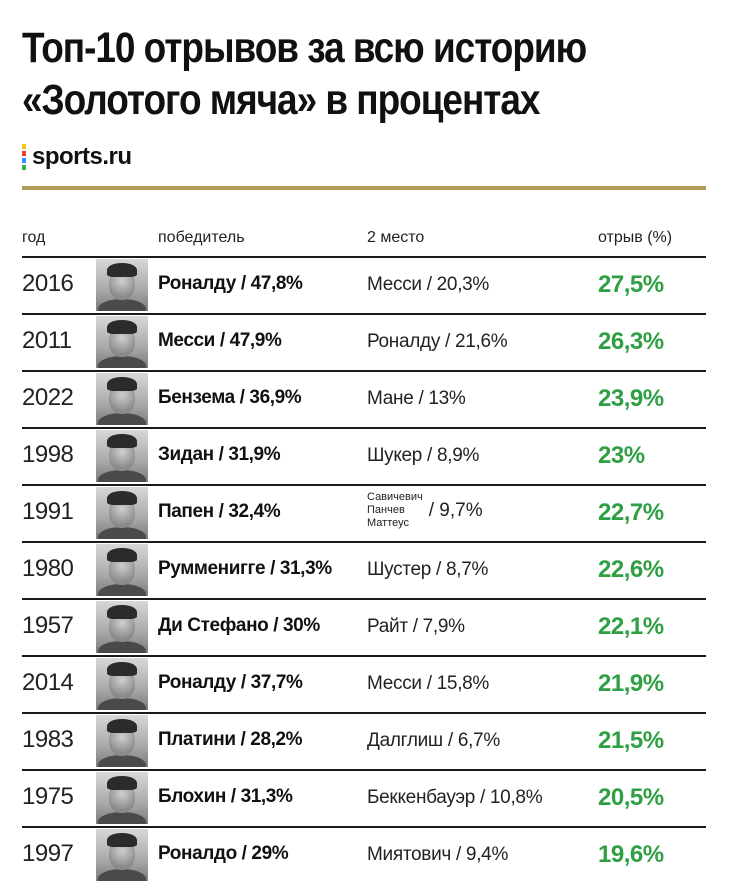 Image resolution: width=730 pixels, height=892 pixels. Describe the element at coordinates (364, 854) in the screenshot. I see `table-row: 1997 Роналдо / 29% Миятович / 9,4% 19,6%` at that location.